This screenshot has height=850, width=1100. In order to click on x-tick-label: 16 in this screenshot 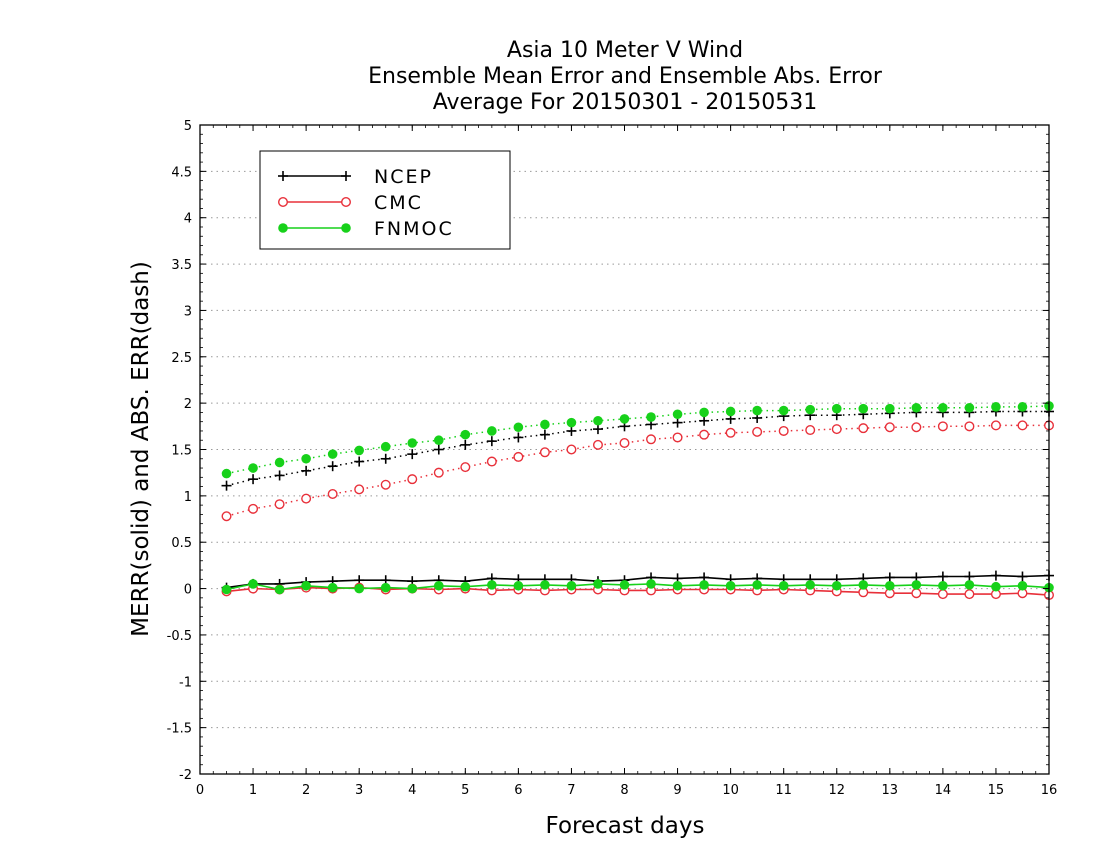, I will do `click(1049, 790)`.